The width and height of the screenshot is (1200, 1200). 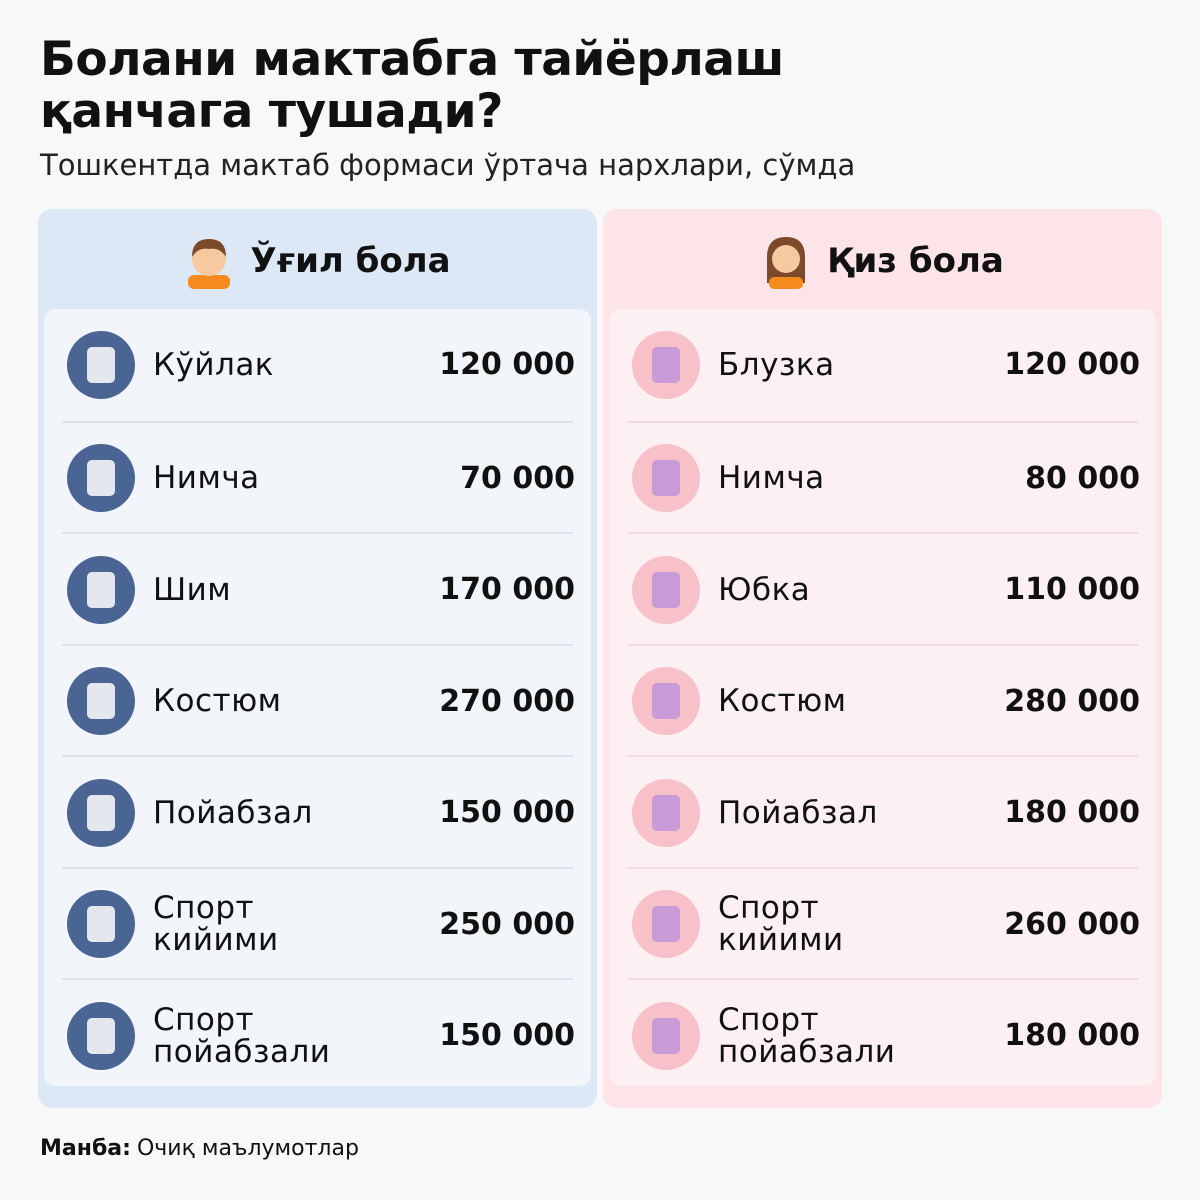 I want to click on item-label: Кўйлак, so click(x=214, y=364).